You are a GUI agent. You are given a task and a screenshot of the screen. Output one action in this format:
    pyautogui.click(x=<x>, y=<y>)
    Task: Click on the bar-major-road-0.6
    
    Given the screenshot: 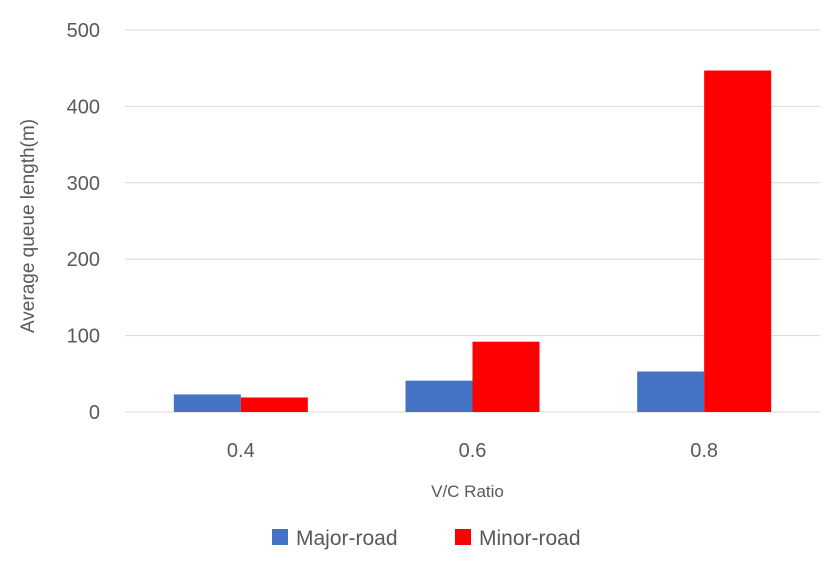 What is the action you would take?
    pyautogui.click(x=439, y=396)
    